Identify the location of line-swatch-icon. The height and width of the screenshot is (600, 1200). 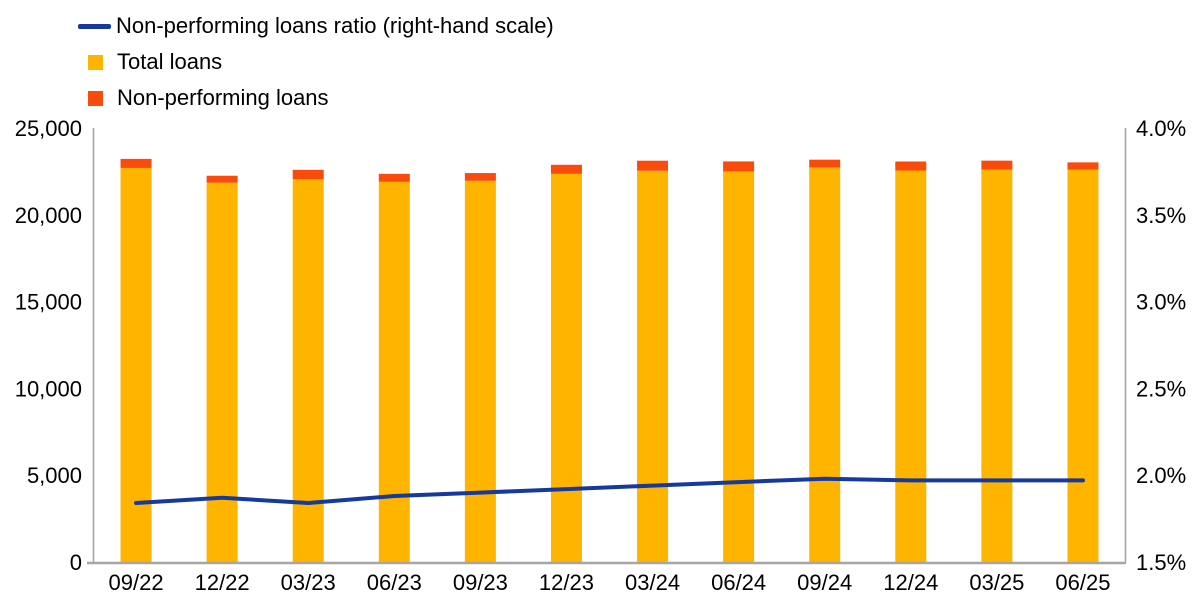
(94, 26).